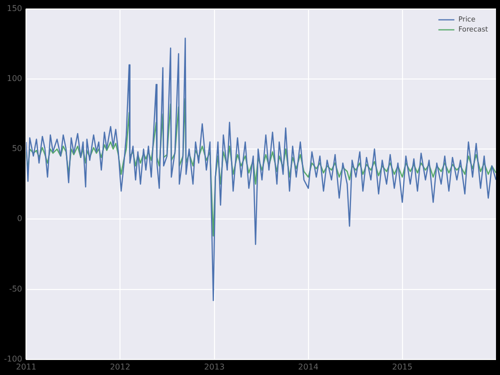  Describe the element at coordinates (19, 219) in the screenshot. I see `y-tick-label: 0` at that location.